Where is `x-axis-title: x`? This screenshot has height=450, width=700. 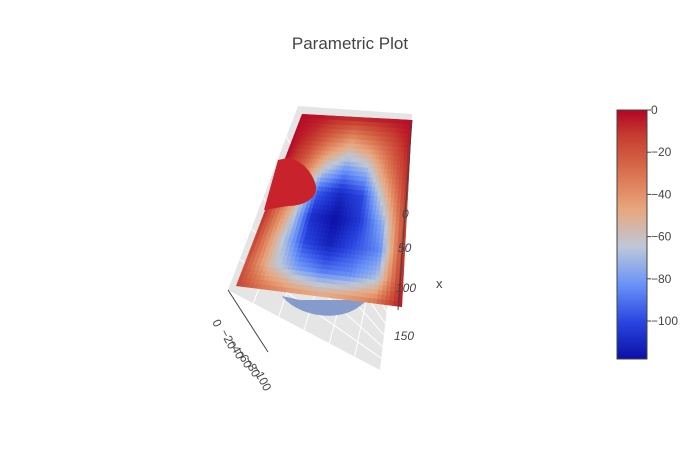 x-axis-title: x is located at coordinates (439, 283).